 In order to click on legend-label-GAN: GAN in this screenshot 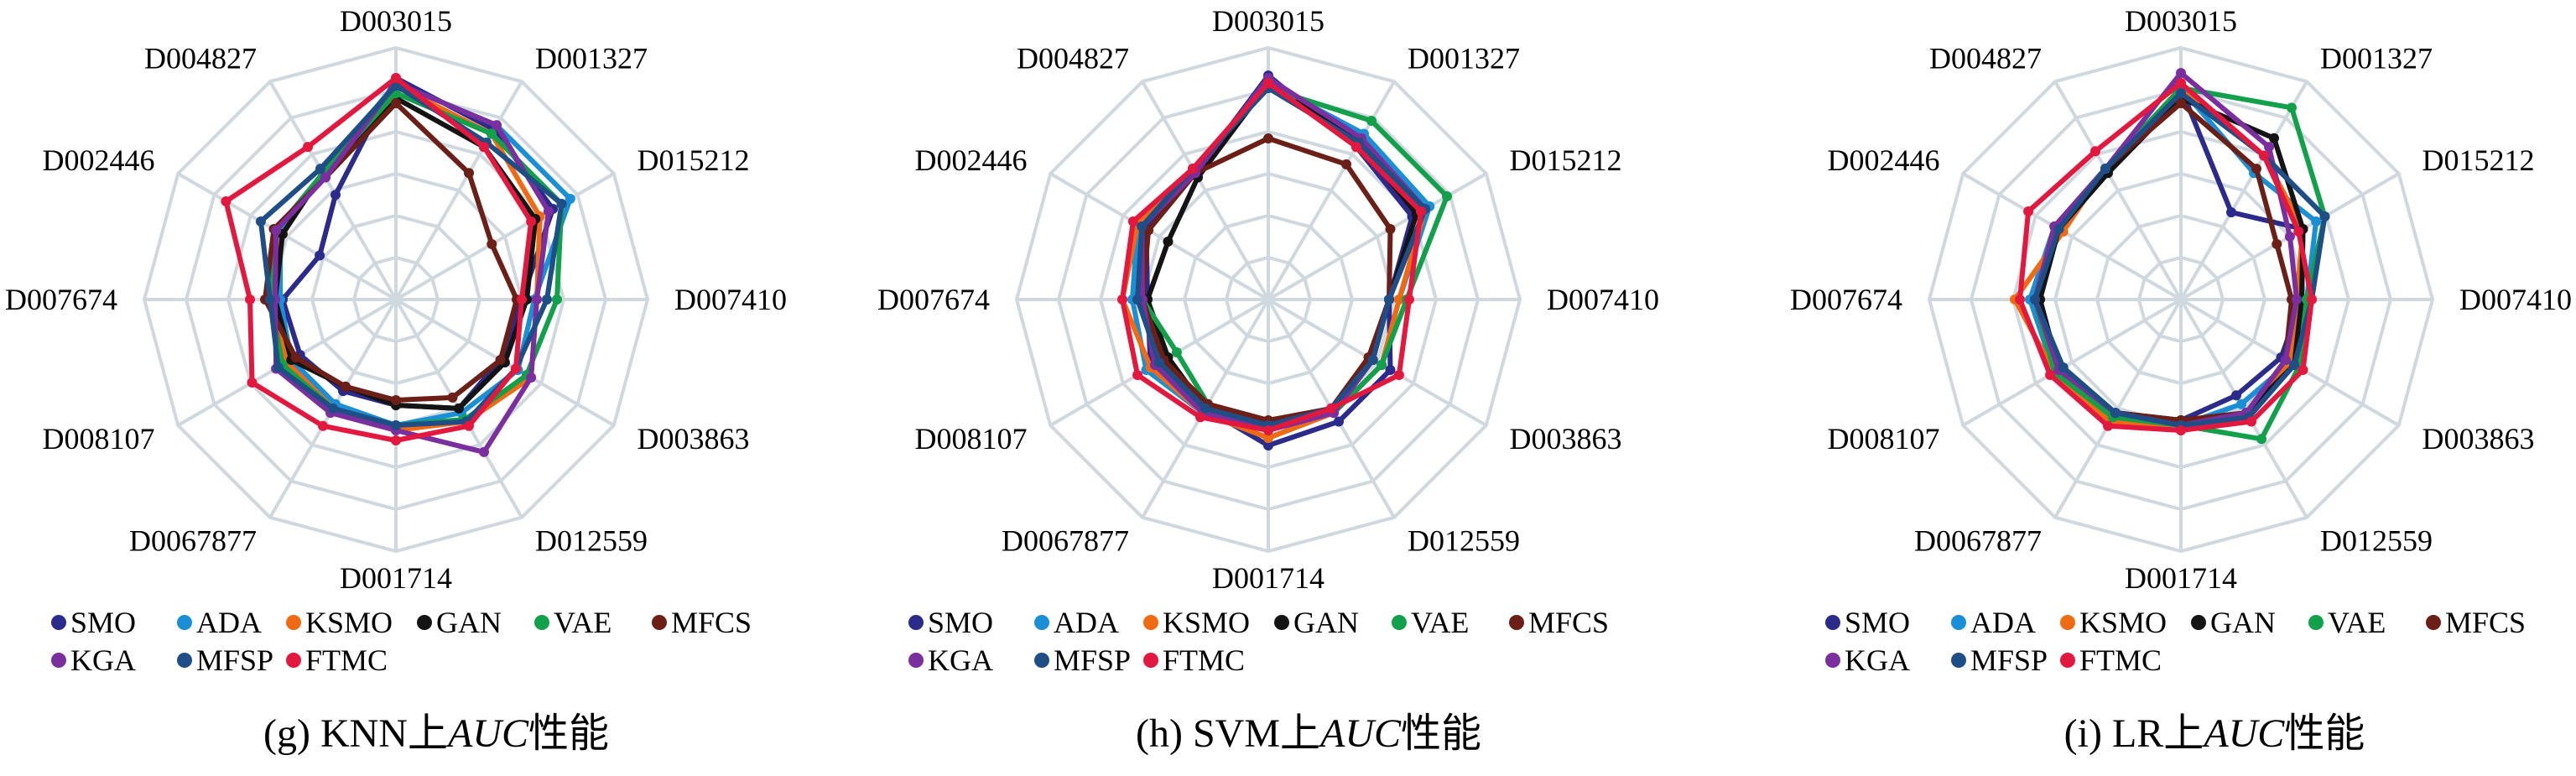, I will do `click(469, 622)`.